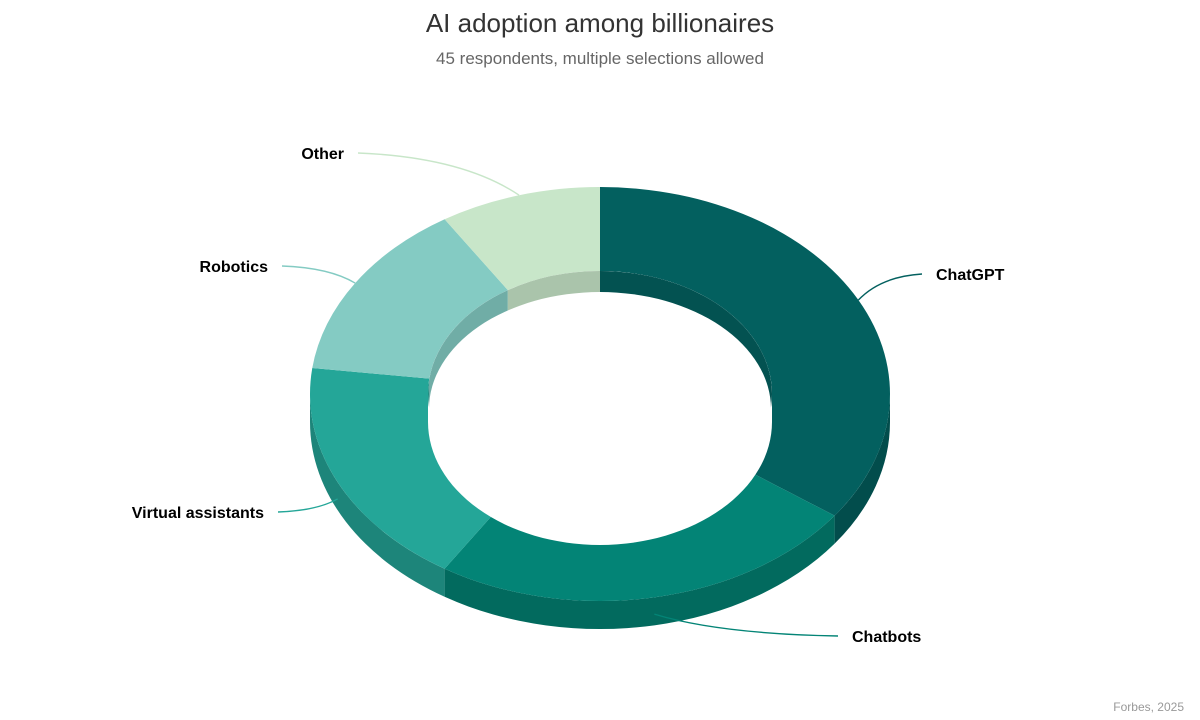 Image resolution: width=1200 pixels, height=720 pixels. Describe the element at coordinates (970, 275) in the screenshot. I see `data-label-0: ChatGPT` at that location.